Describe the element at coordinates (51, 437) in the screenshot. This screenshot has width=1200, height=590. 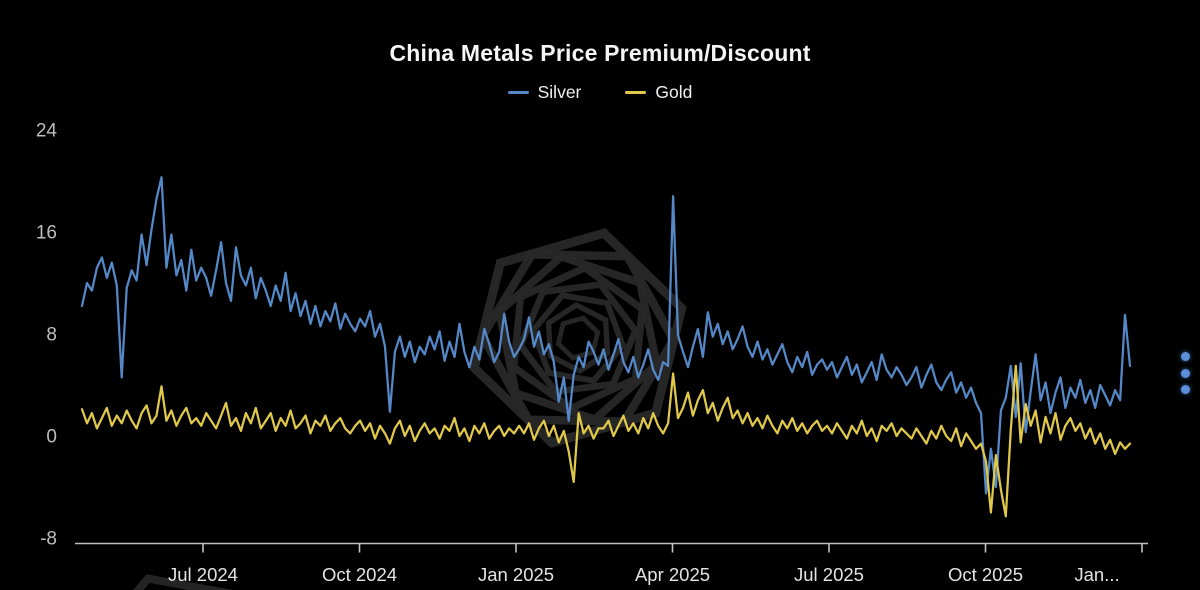
I see `y-axis-tick-label: 0` at that location.